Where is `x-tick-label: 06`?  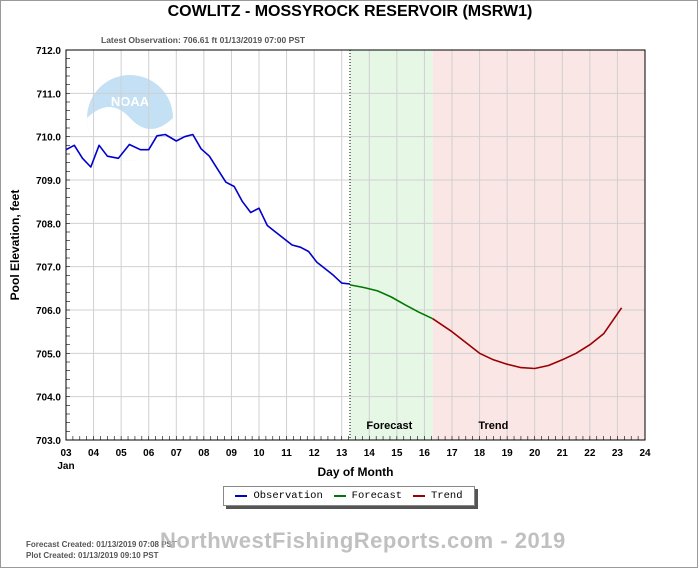 x-tick-label: 06 is located at coordinates (149, 453).